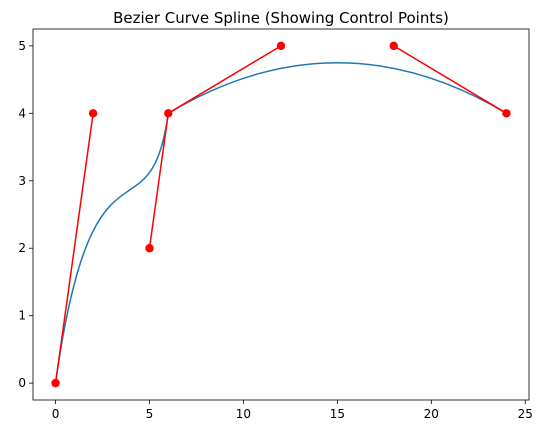  Describe the element at coordinates (22, 46) in the screenshot. I see `y-tick-label: 5` at that location.